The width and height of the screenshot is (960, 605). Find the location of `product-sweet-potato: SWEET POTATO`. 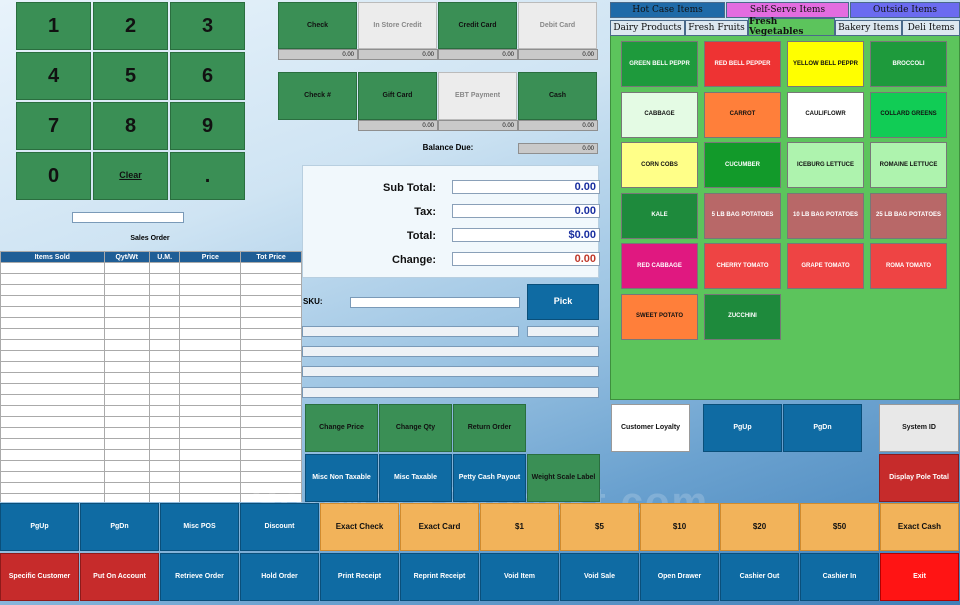

product-sweet-potato: SWEET POTATO is located at coordinates (659, 316).